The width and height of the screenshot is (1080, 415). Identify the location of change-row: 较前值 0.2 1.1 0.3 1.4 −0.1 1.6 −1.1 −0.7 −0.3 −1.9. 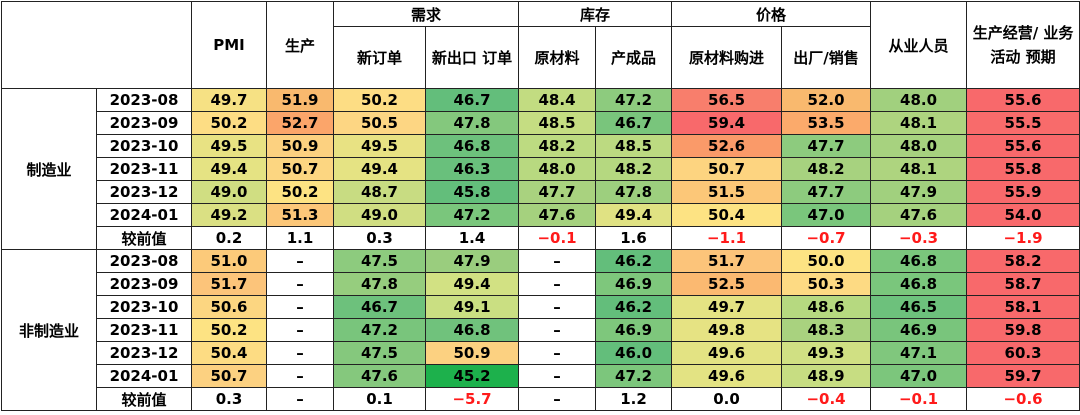
(541, 238).